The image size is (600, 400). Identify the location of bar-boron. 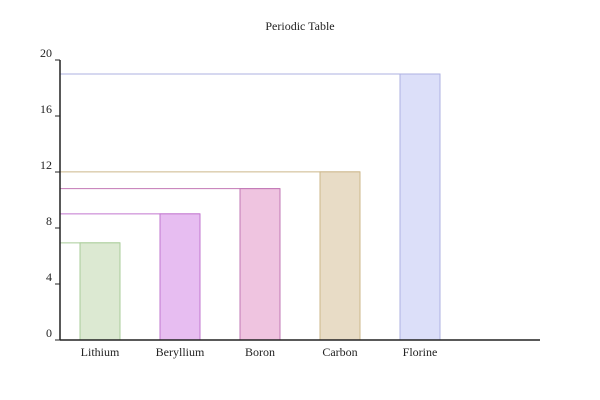
(260, 264).